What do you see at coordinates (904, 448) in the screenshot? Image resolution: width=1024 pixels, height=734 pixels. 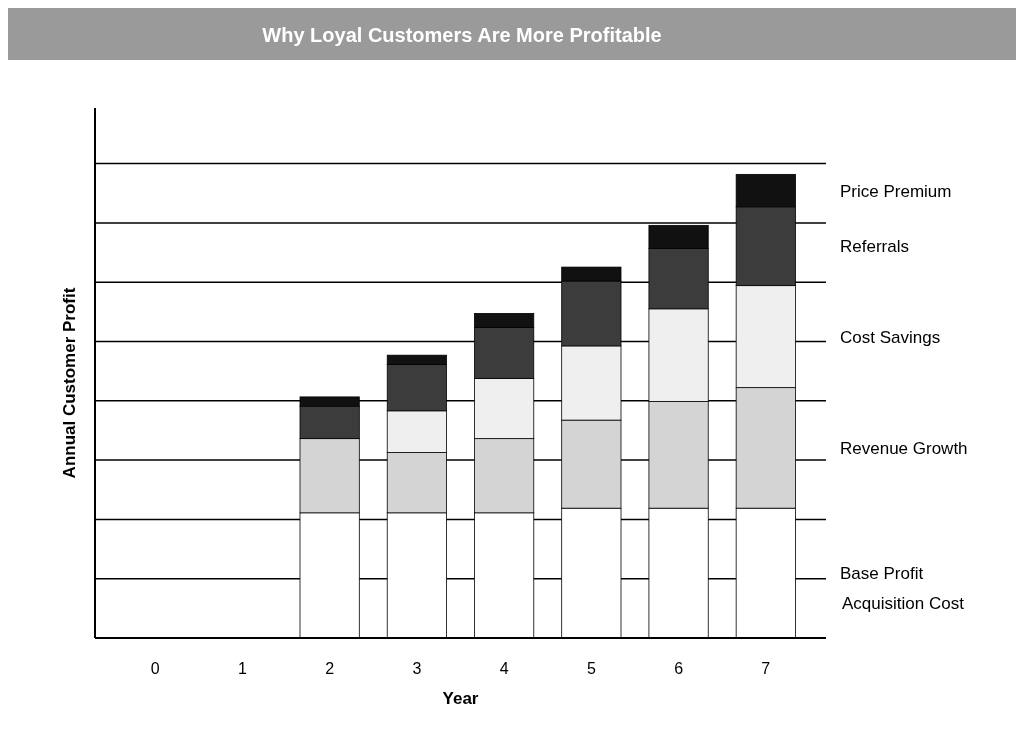 I see `text: Revenue Growth` at bounding box center [904, 448].